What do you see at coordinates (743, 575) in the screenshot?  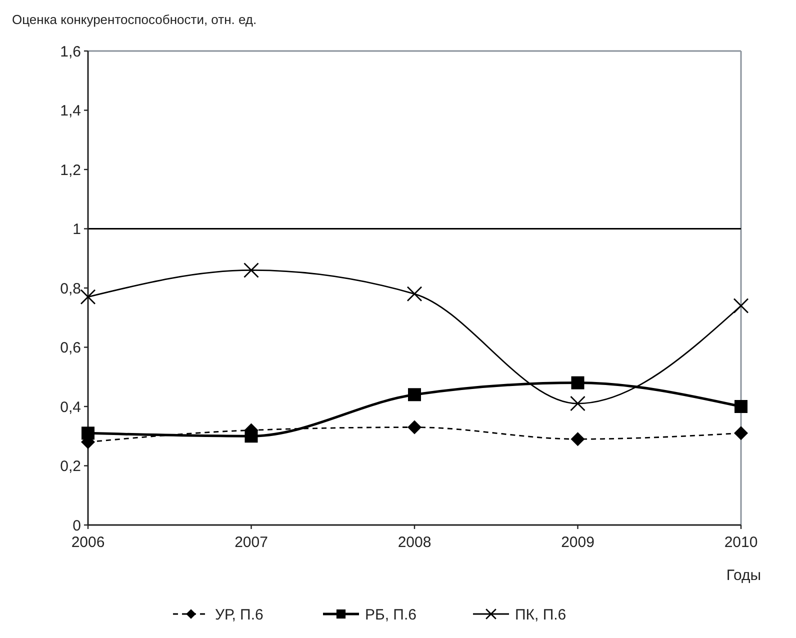 I see `x-axis-title: Годы` at bounding box center [743, 575].